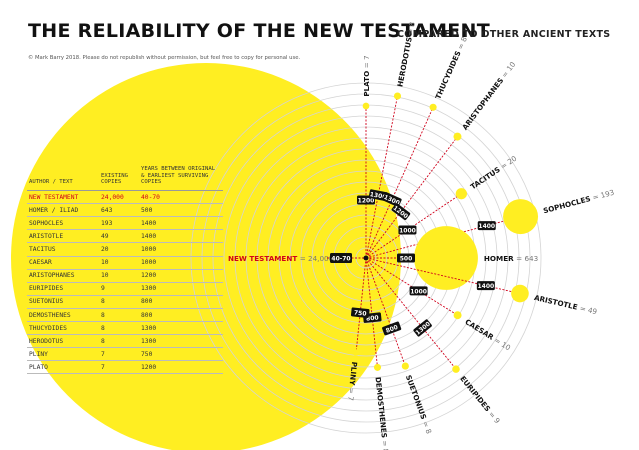 This screenshot has width=639, height=450. I want to click on table-cell-name: SOPHOCLES, so click(63, 223).